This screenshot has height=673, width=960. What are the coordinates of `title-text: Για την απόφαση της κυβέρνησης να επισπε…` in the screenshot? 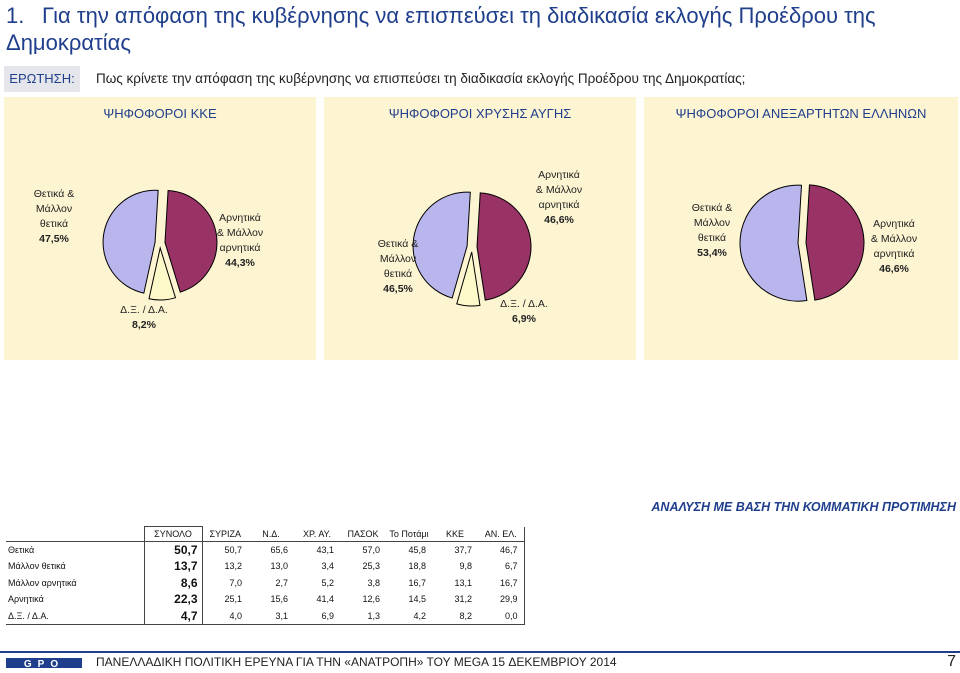 It's located at (441, 29).